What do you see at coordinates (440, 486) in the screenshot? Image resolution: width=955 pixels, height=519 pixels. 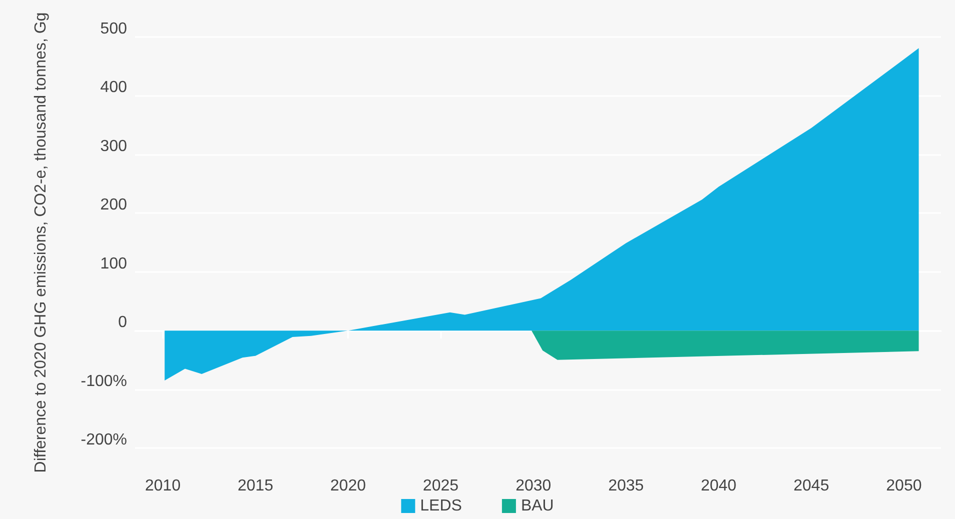 I see `x-tick-label: 2025` at bounding box center [440, 486].